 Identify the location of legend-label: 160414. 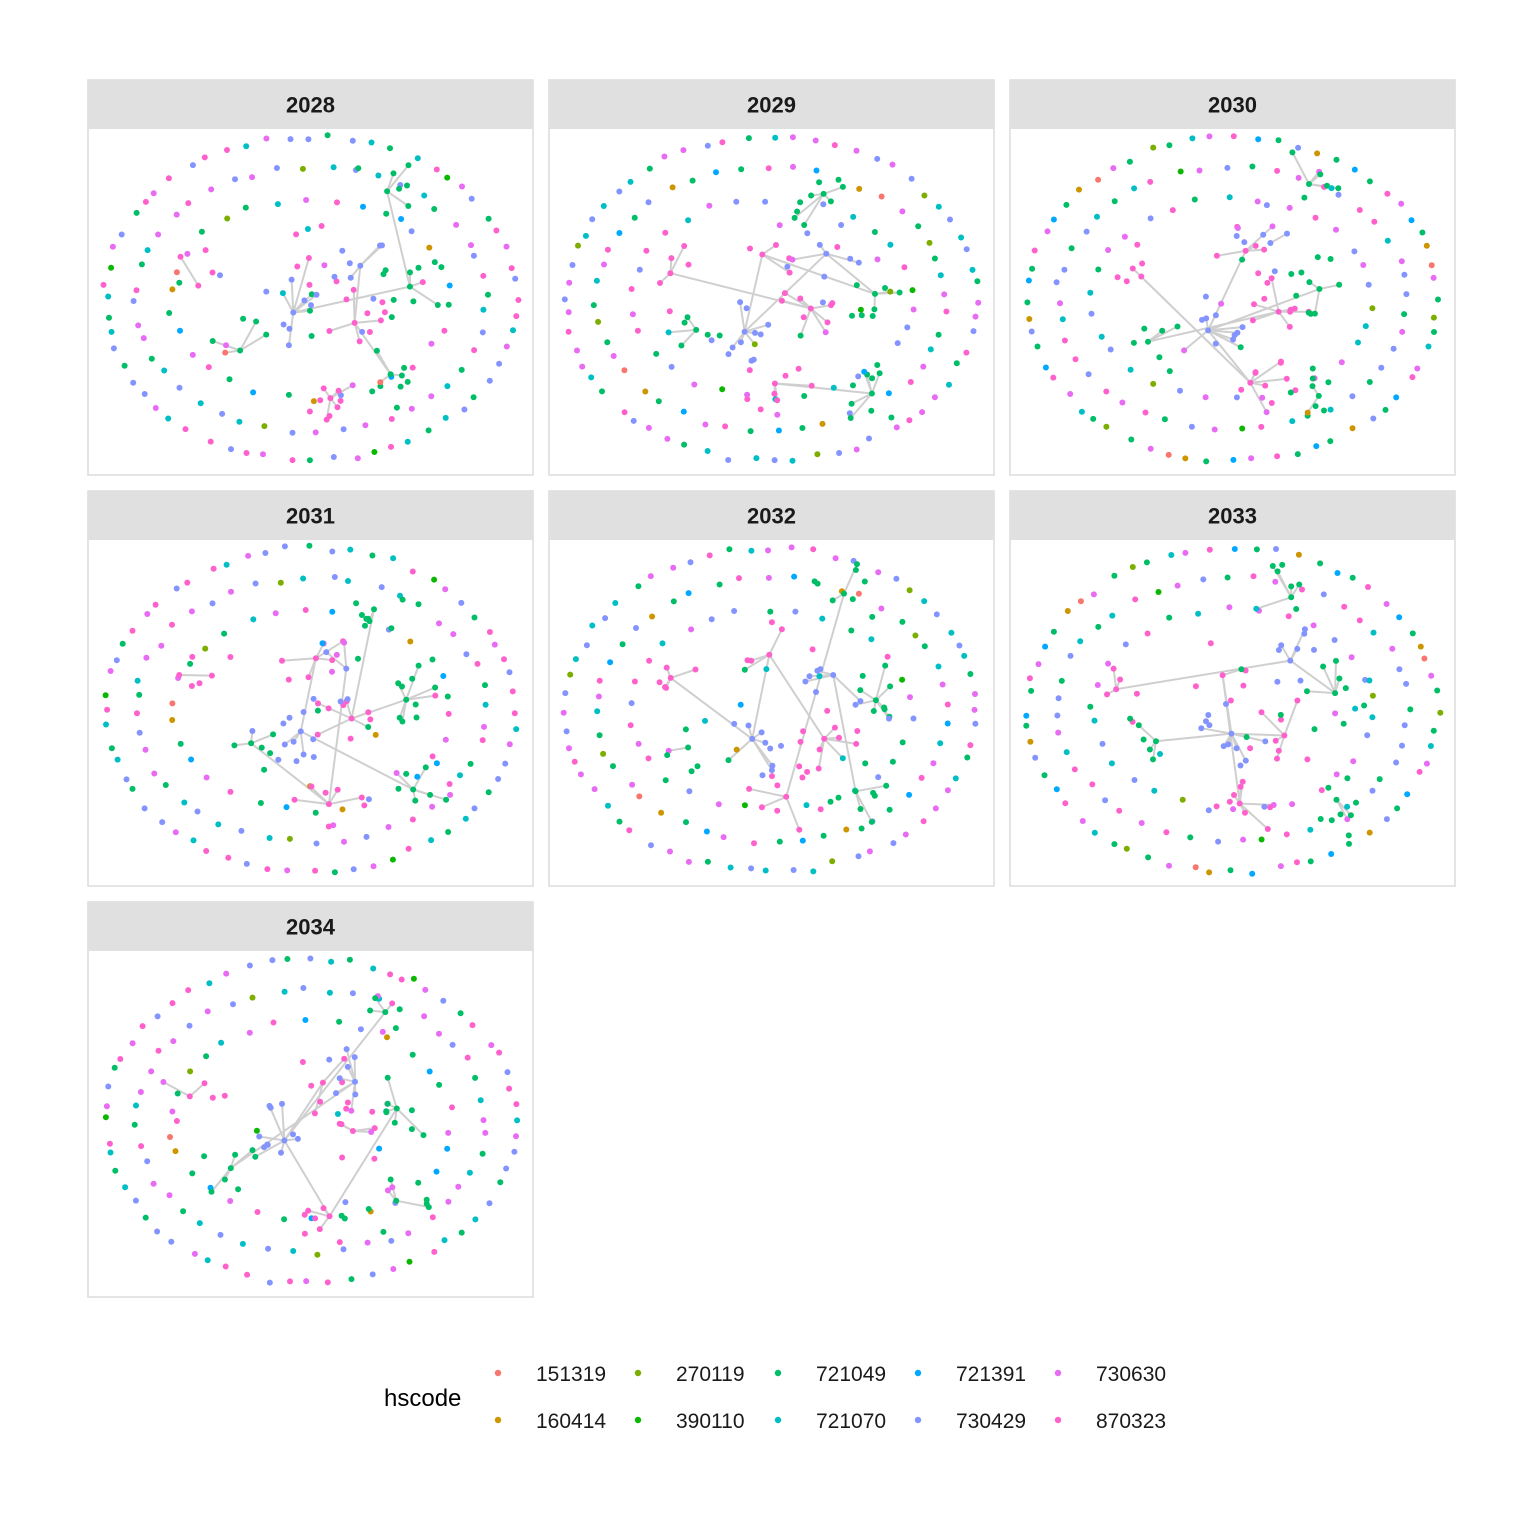
(571, 1421).